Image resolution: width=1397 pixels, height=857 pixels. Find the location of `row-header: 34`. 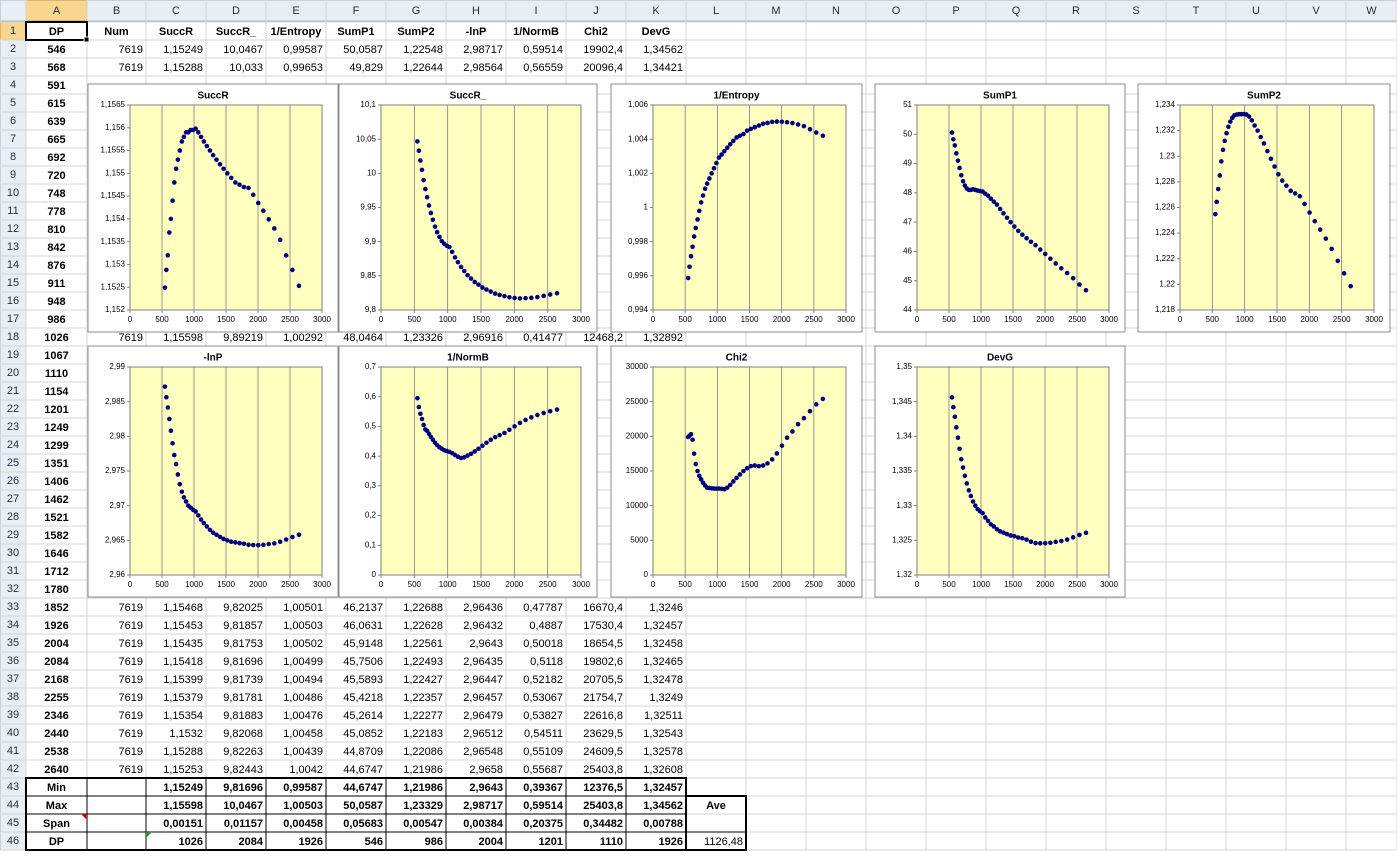

row-header: 34 is located at coordinates (13, 625).